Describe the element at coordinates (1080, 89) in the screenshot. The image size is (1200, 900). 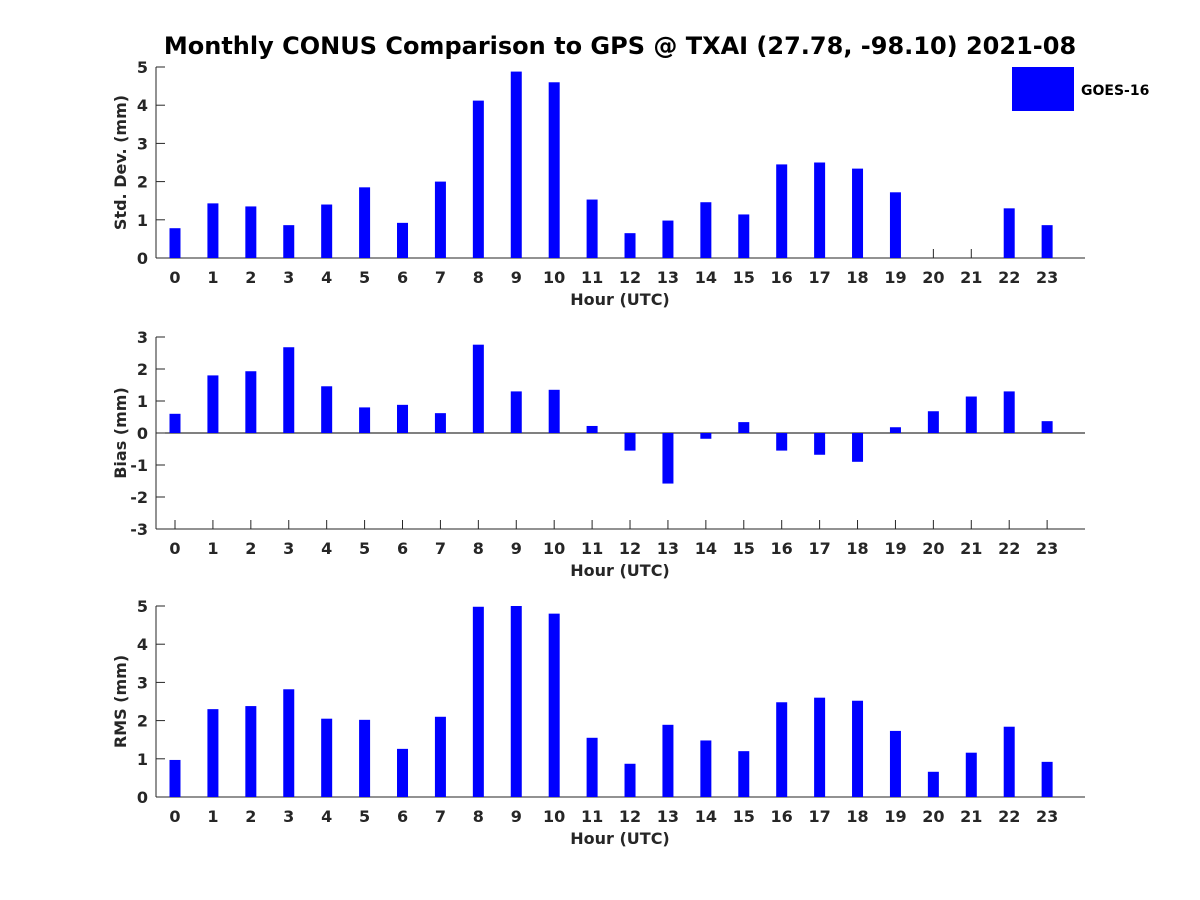
I see `legend: GOES-16` at that location.